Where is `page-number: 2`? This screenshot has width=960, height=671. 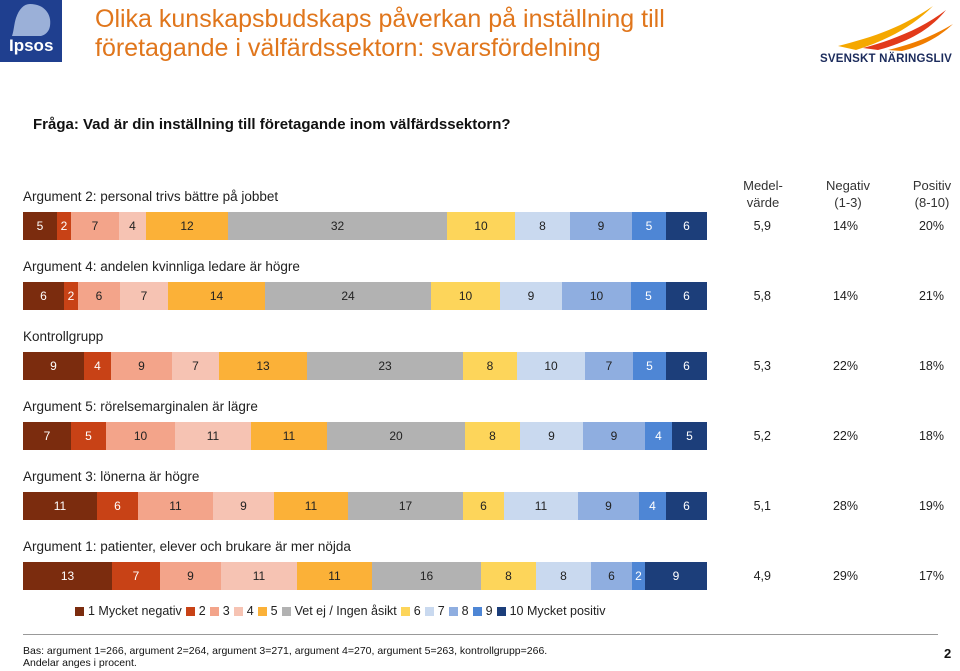 page-number: 2 is located at coordinates (948, 653).